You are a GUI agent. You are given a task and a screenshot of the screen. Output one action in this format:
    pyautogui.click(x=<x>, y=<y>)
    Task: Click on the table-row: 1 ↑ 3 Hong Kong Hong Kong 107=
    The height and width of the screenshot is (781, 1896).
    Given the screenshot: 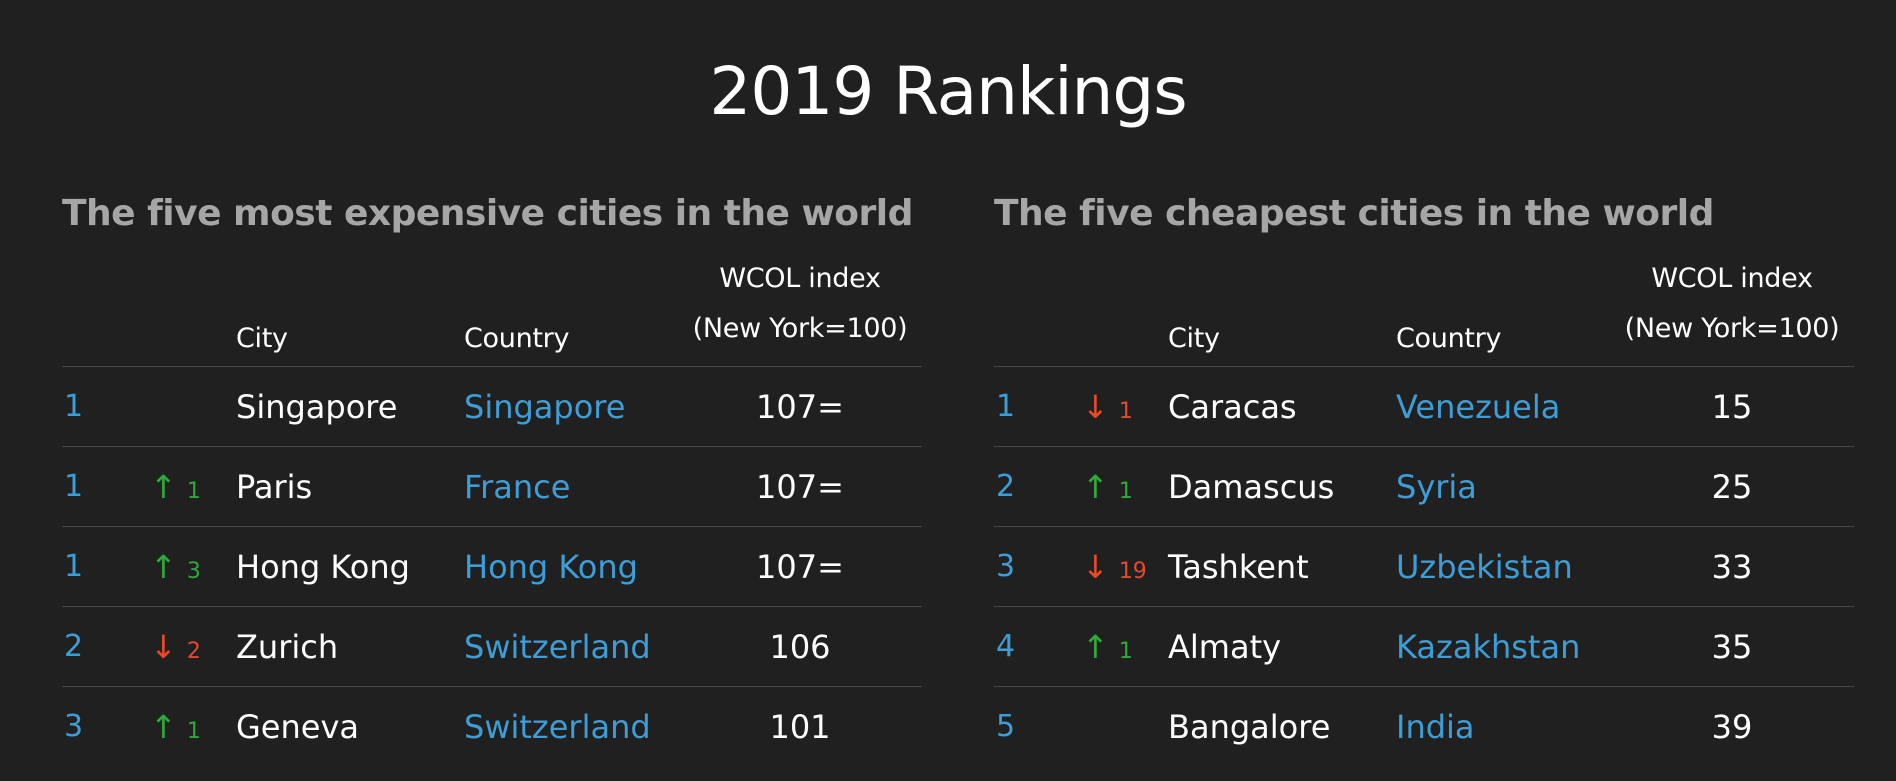 What is the action you would take?
    pyautogui.click(x=492, y=566)
    